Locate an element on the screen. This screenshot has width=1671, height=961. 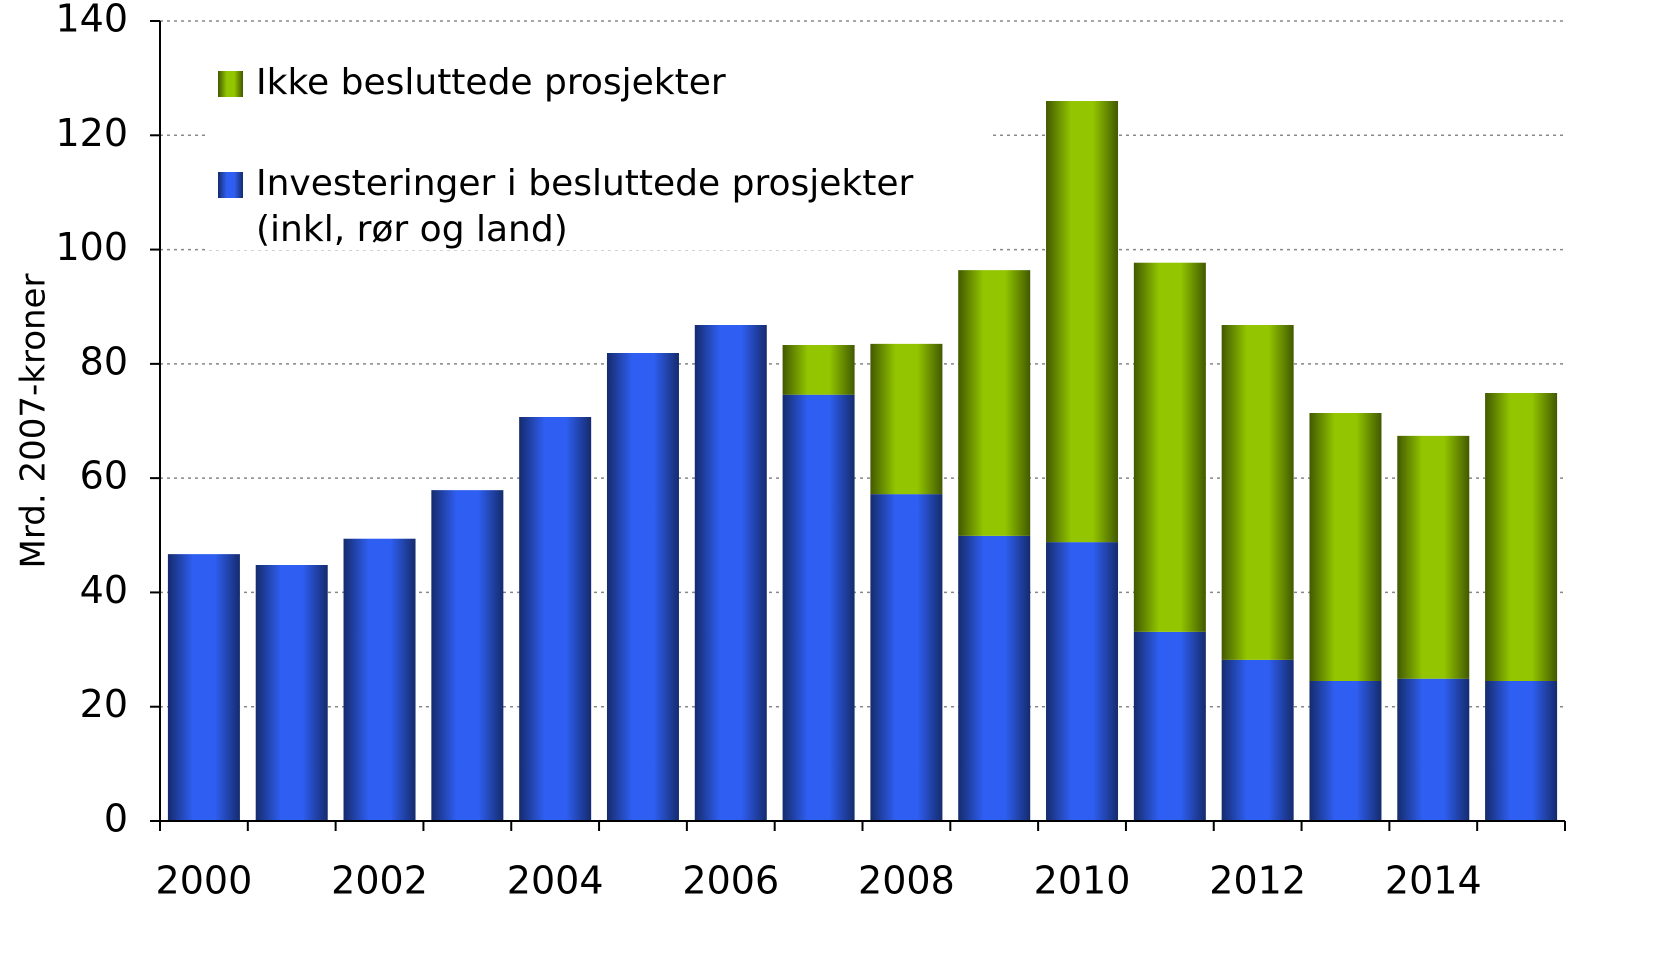
y-tick-label: 20 is located at coordinates (104, 704).